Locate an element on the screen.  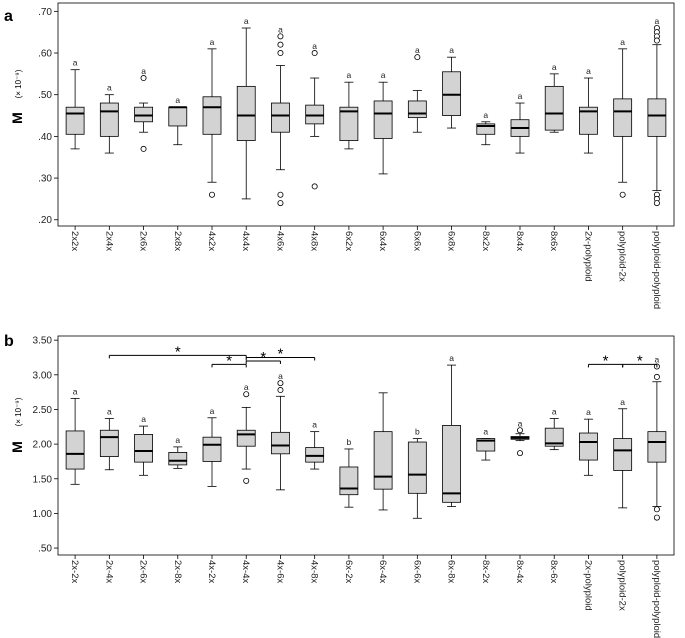
panel-a-box-6x8x: a is located at coordinates (451, 87).